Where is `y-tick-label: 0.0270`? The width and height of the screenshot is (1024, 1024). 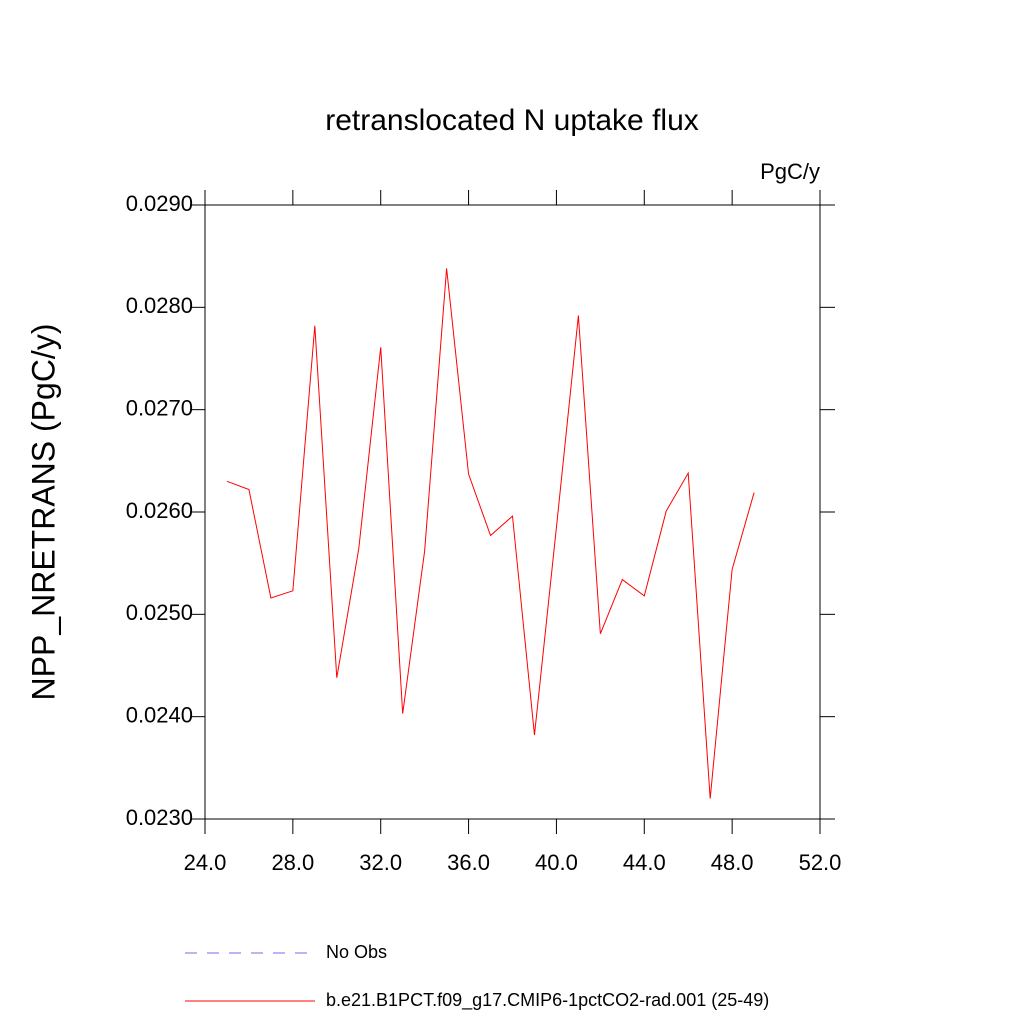 y-tick-label: 0.0270 is located at coordinates (159, 407).